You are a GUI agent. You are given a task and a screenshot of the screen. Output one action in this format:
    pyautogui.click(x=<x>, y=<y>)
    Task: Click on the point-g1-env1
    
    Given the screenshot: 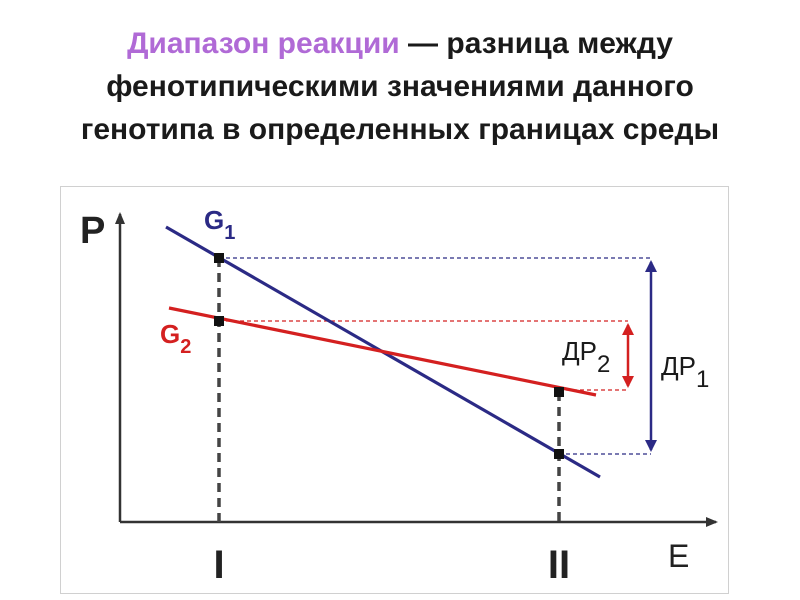 What is the action you would take?
    pyautogui.click(x=219, y=258)
    